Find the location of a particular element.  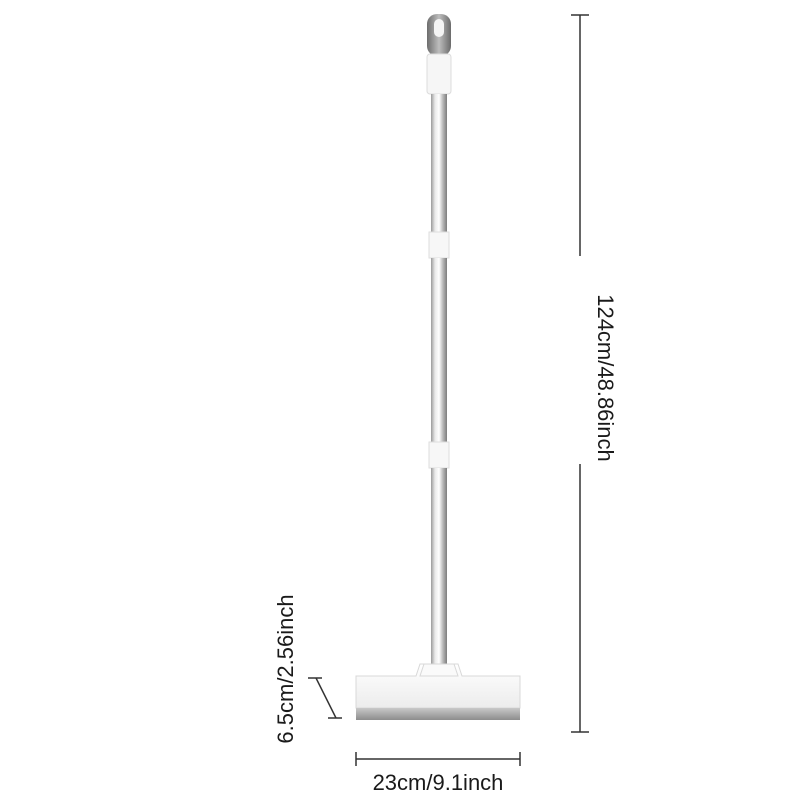

head-depth-label: 6.5cm/2.56inch is located at coordinates (285, 668).